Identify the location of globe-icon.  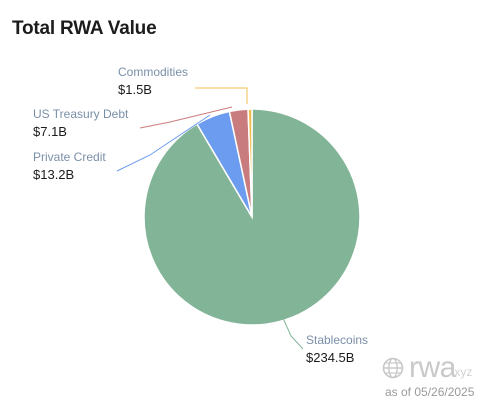
(393, 368).